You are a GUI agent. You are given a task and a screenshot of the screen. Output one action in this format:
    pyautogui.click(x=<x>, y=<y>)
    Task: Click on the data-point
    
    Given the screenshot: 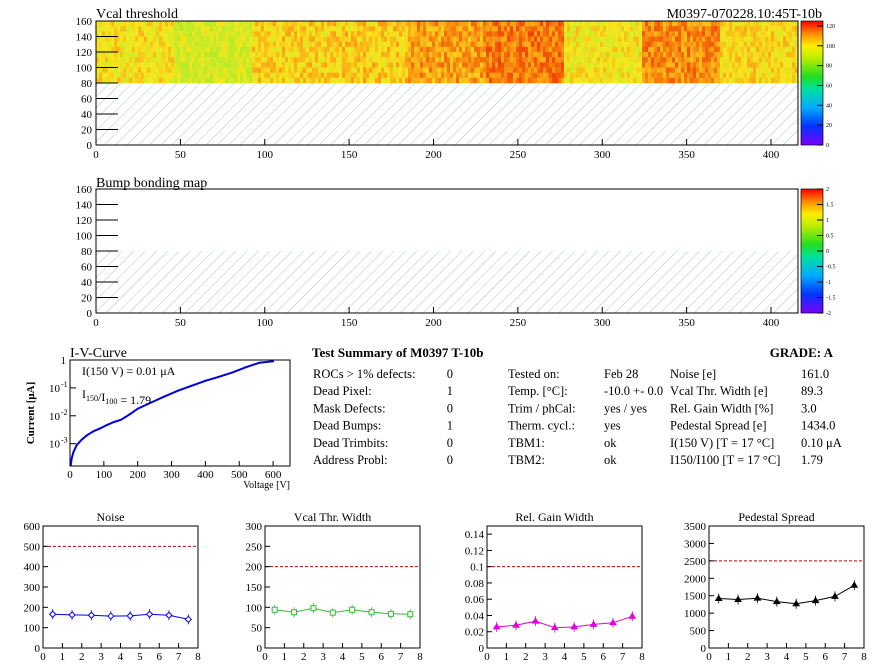 What is the action you would take?
    pyautogui.click(x=718, y=598)
    